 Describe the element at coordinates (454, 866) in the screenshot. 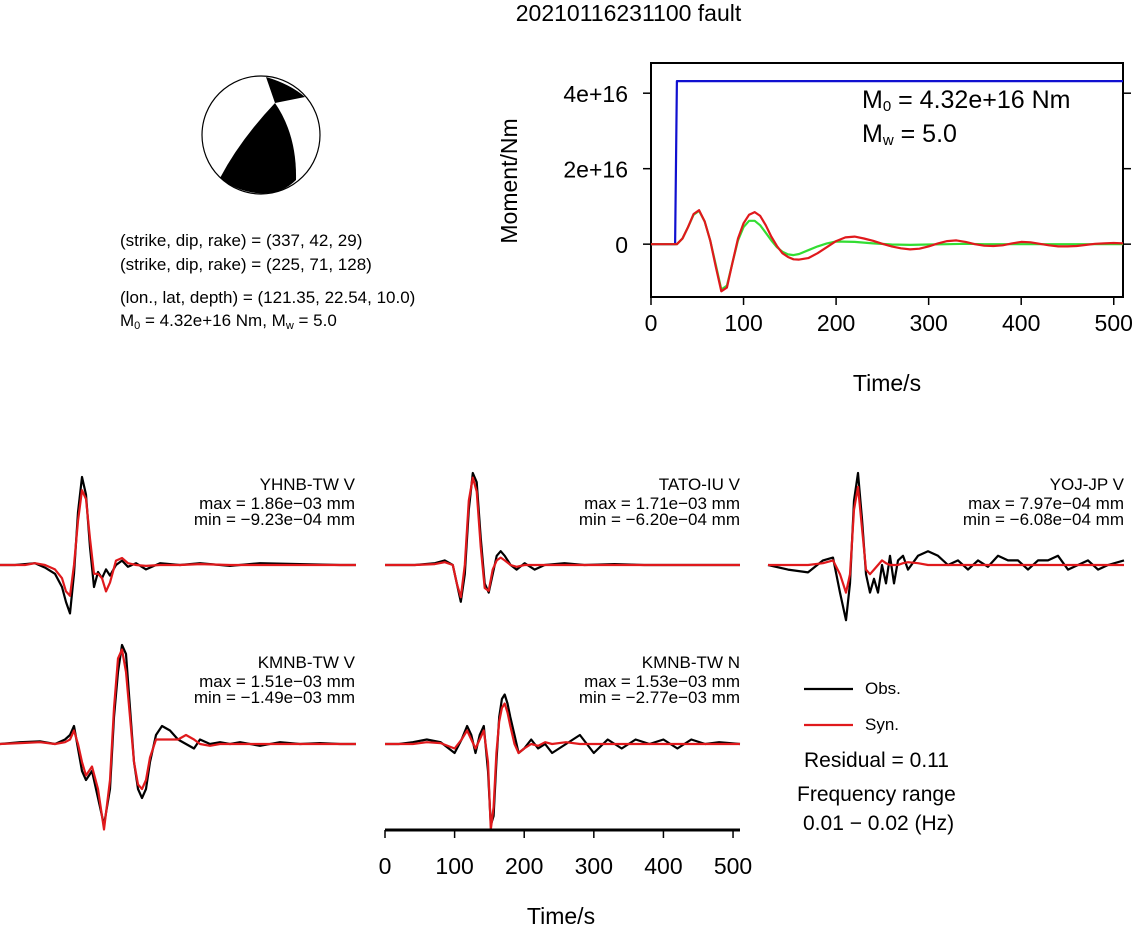

I see `time-axis-tick-label: 100` at that location.